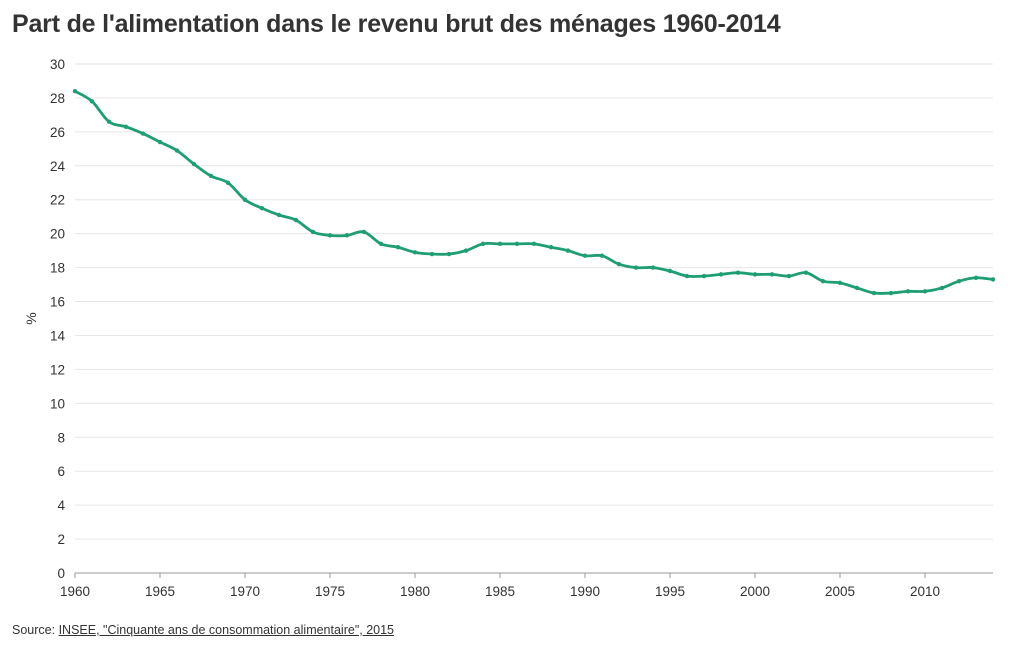  Describe the element at coordinates (57, 234) in the screenshot. I see `y-tick-label: 20` at that location.